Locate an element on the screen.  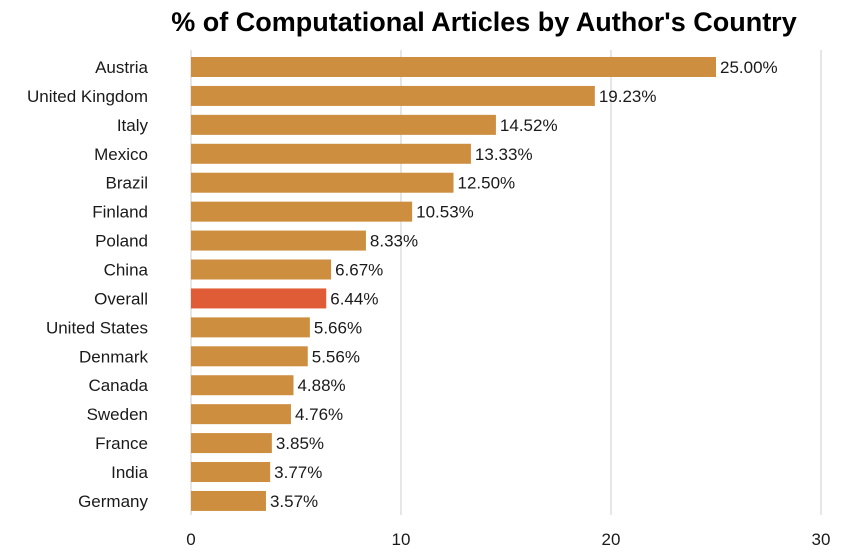
category-label: Denmark is located at coordinates (113, 356).